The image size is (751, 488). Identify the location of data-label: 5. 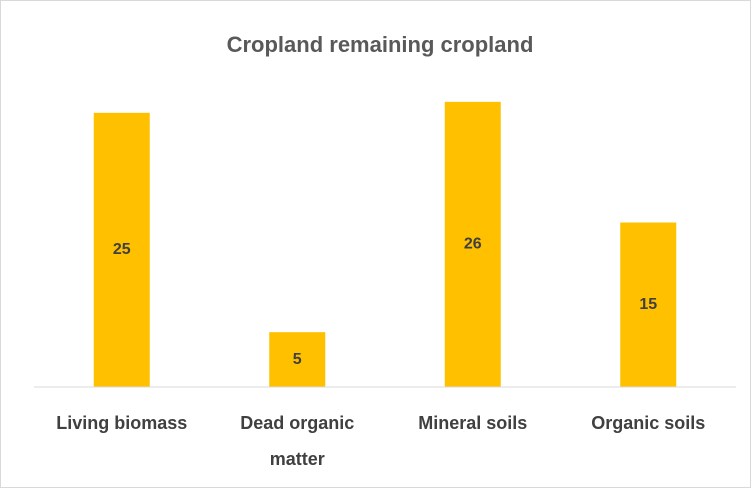
(297, 359).